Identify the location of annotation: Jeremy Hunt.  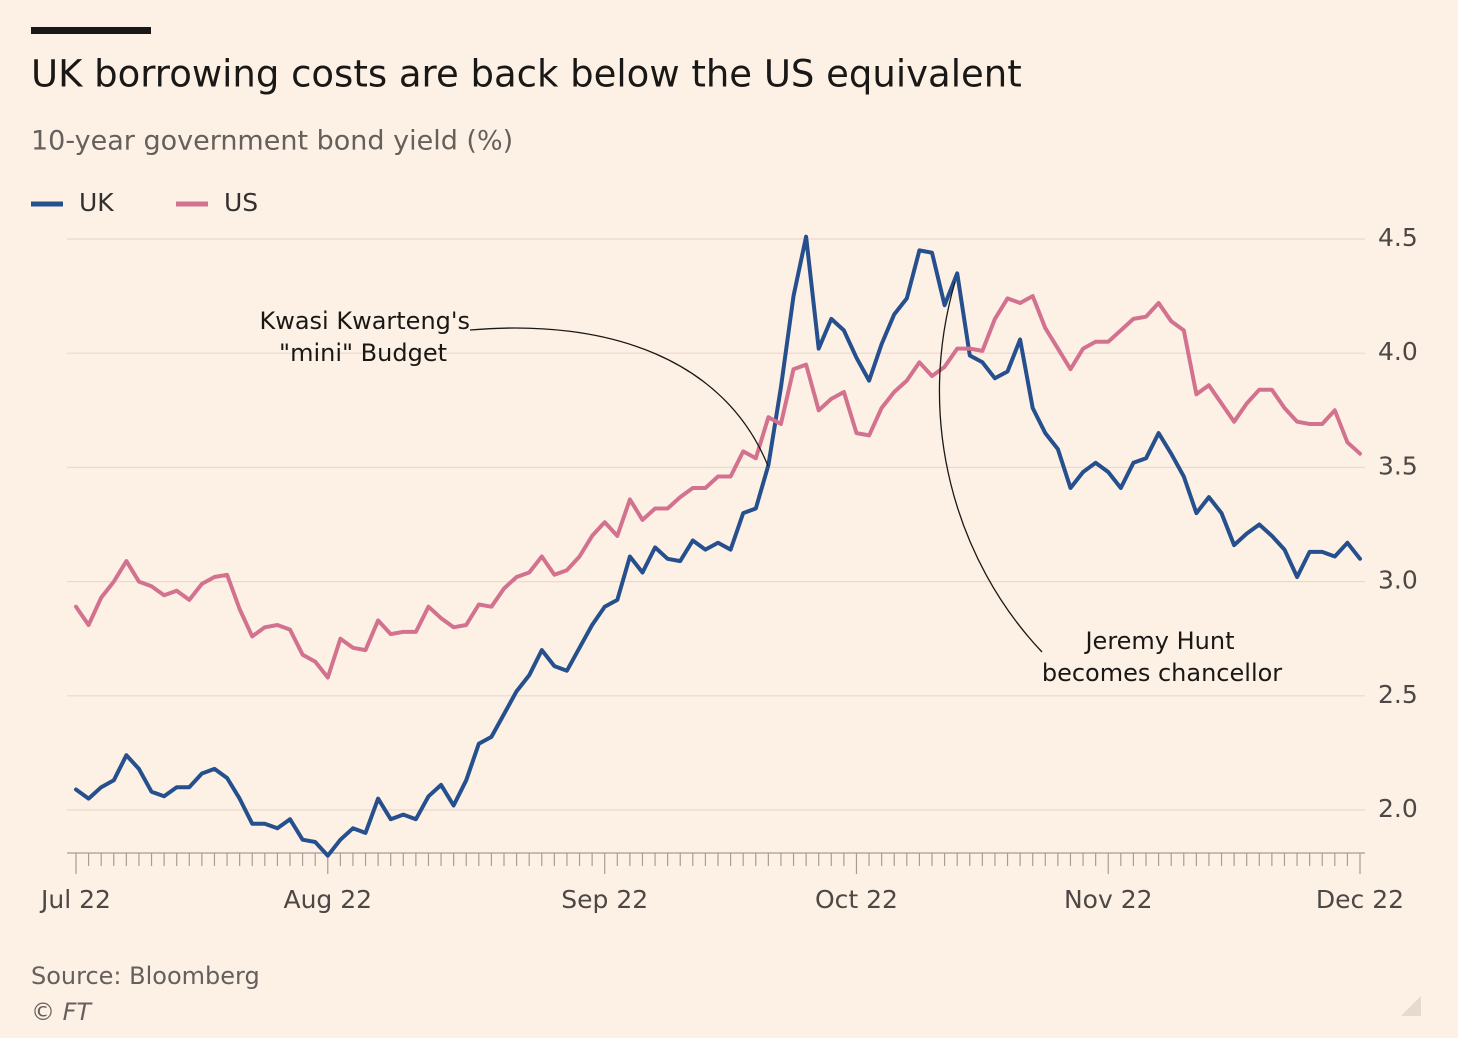
(1158, 641).